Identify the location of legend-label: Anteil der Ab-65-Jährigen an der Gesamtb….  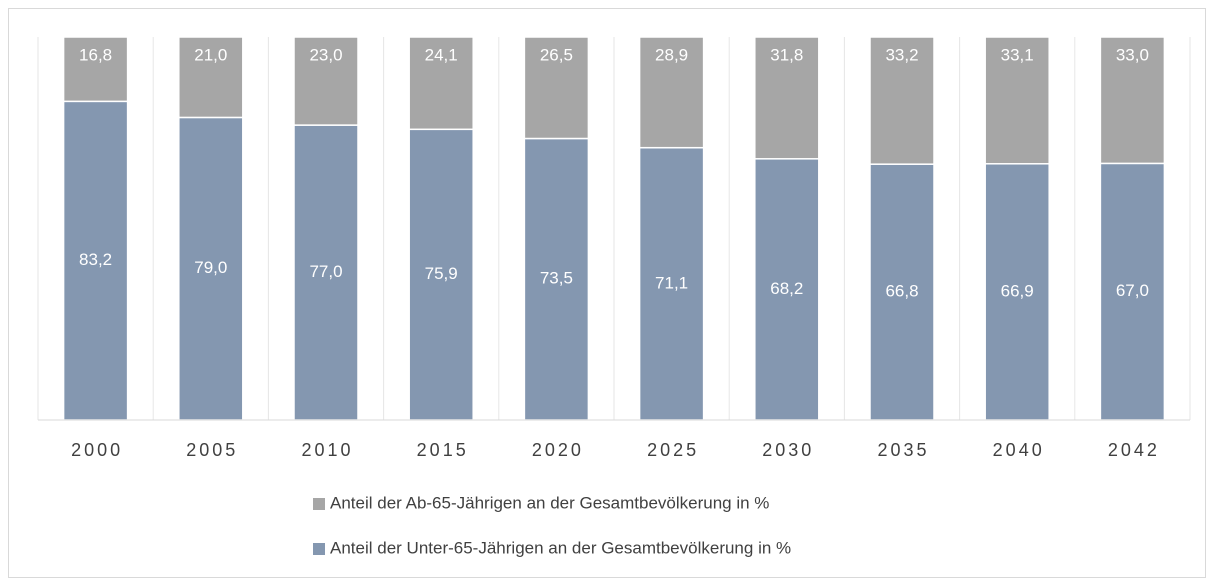
(549, 502).